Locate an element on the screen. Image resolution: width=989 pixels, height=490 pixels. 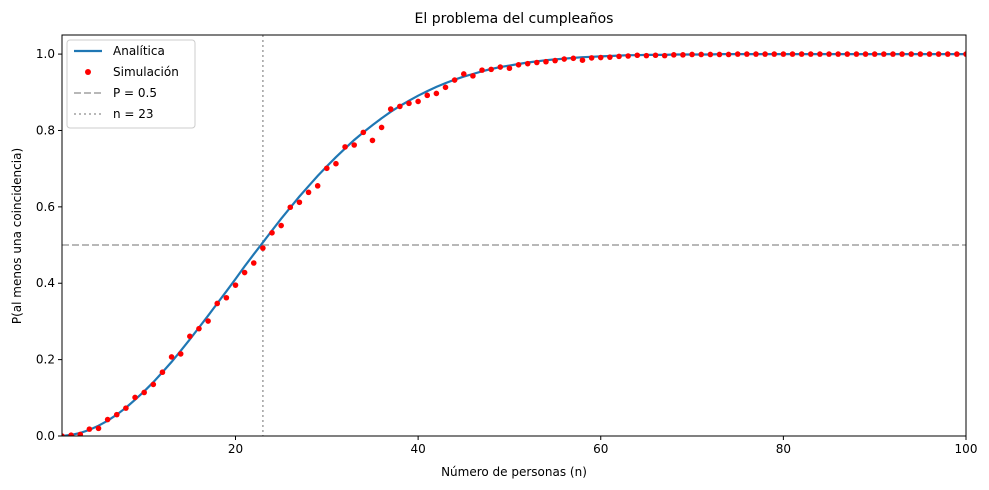
legend-entry-simulacion-marker is located at coordinates (88, 72).